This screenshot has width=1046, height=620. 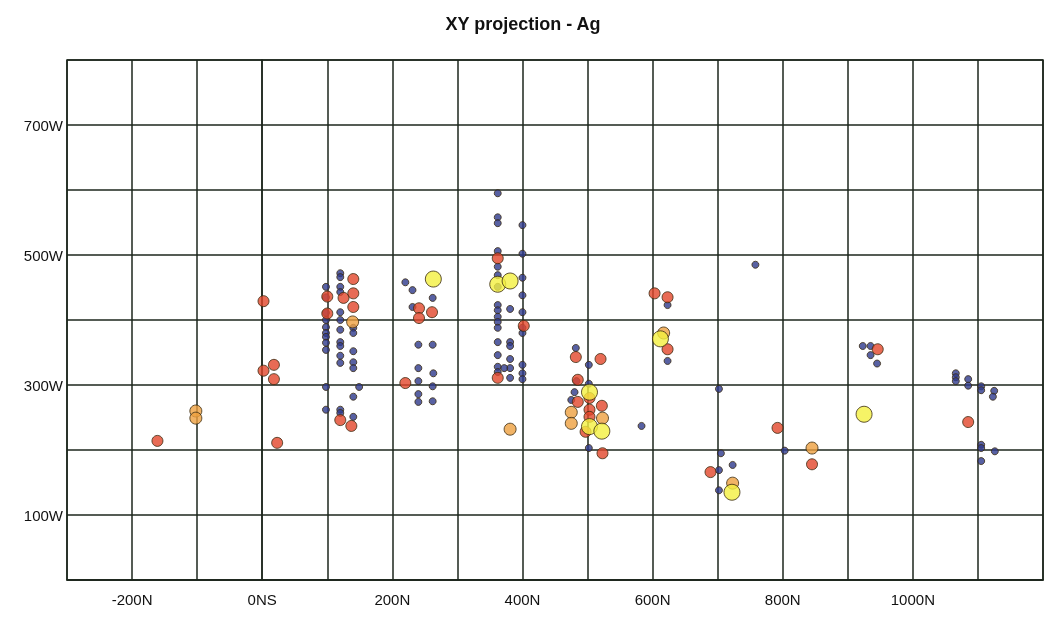 What do you see at coordinates (43, 515) in the screenshot?
I see `y-tick-label: 100W` at bounding box center [43, 515].